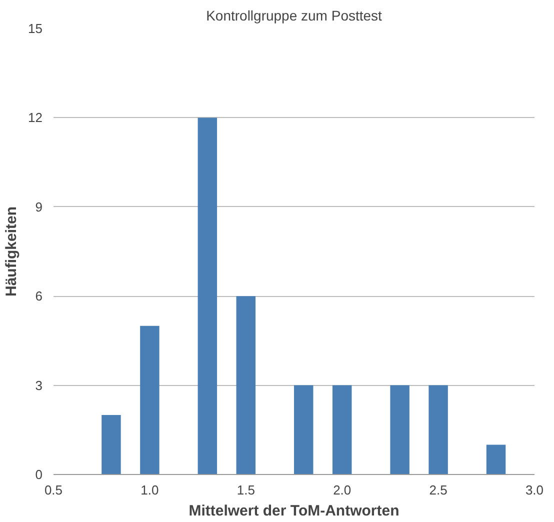 The height and width of the screenshot is (522, 554). I want to click on y-tick-label: 3, so click(39, 385).